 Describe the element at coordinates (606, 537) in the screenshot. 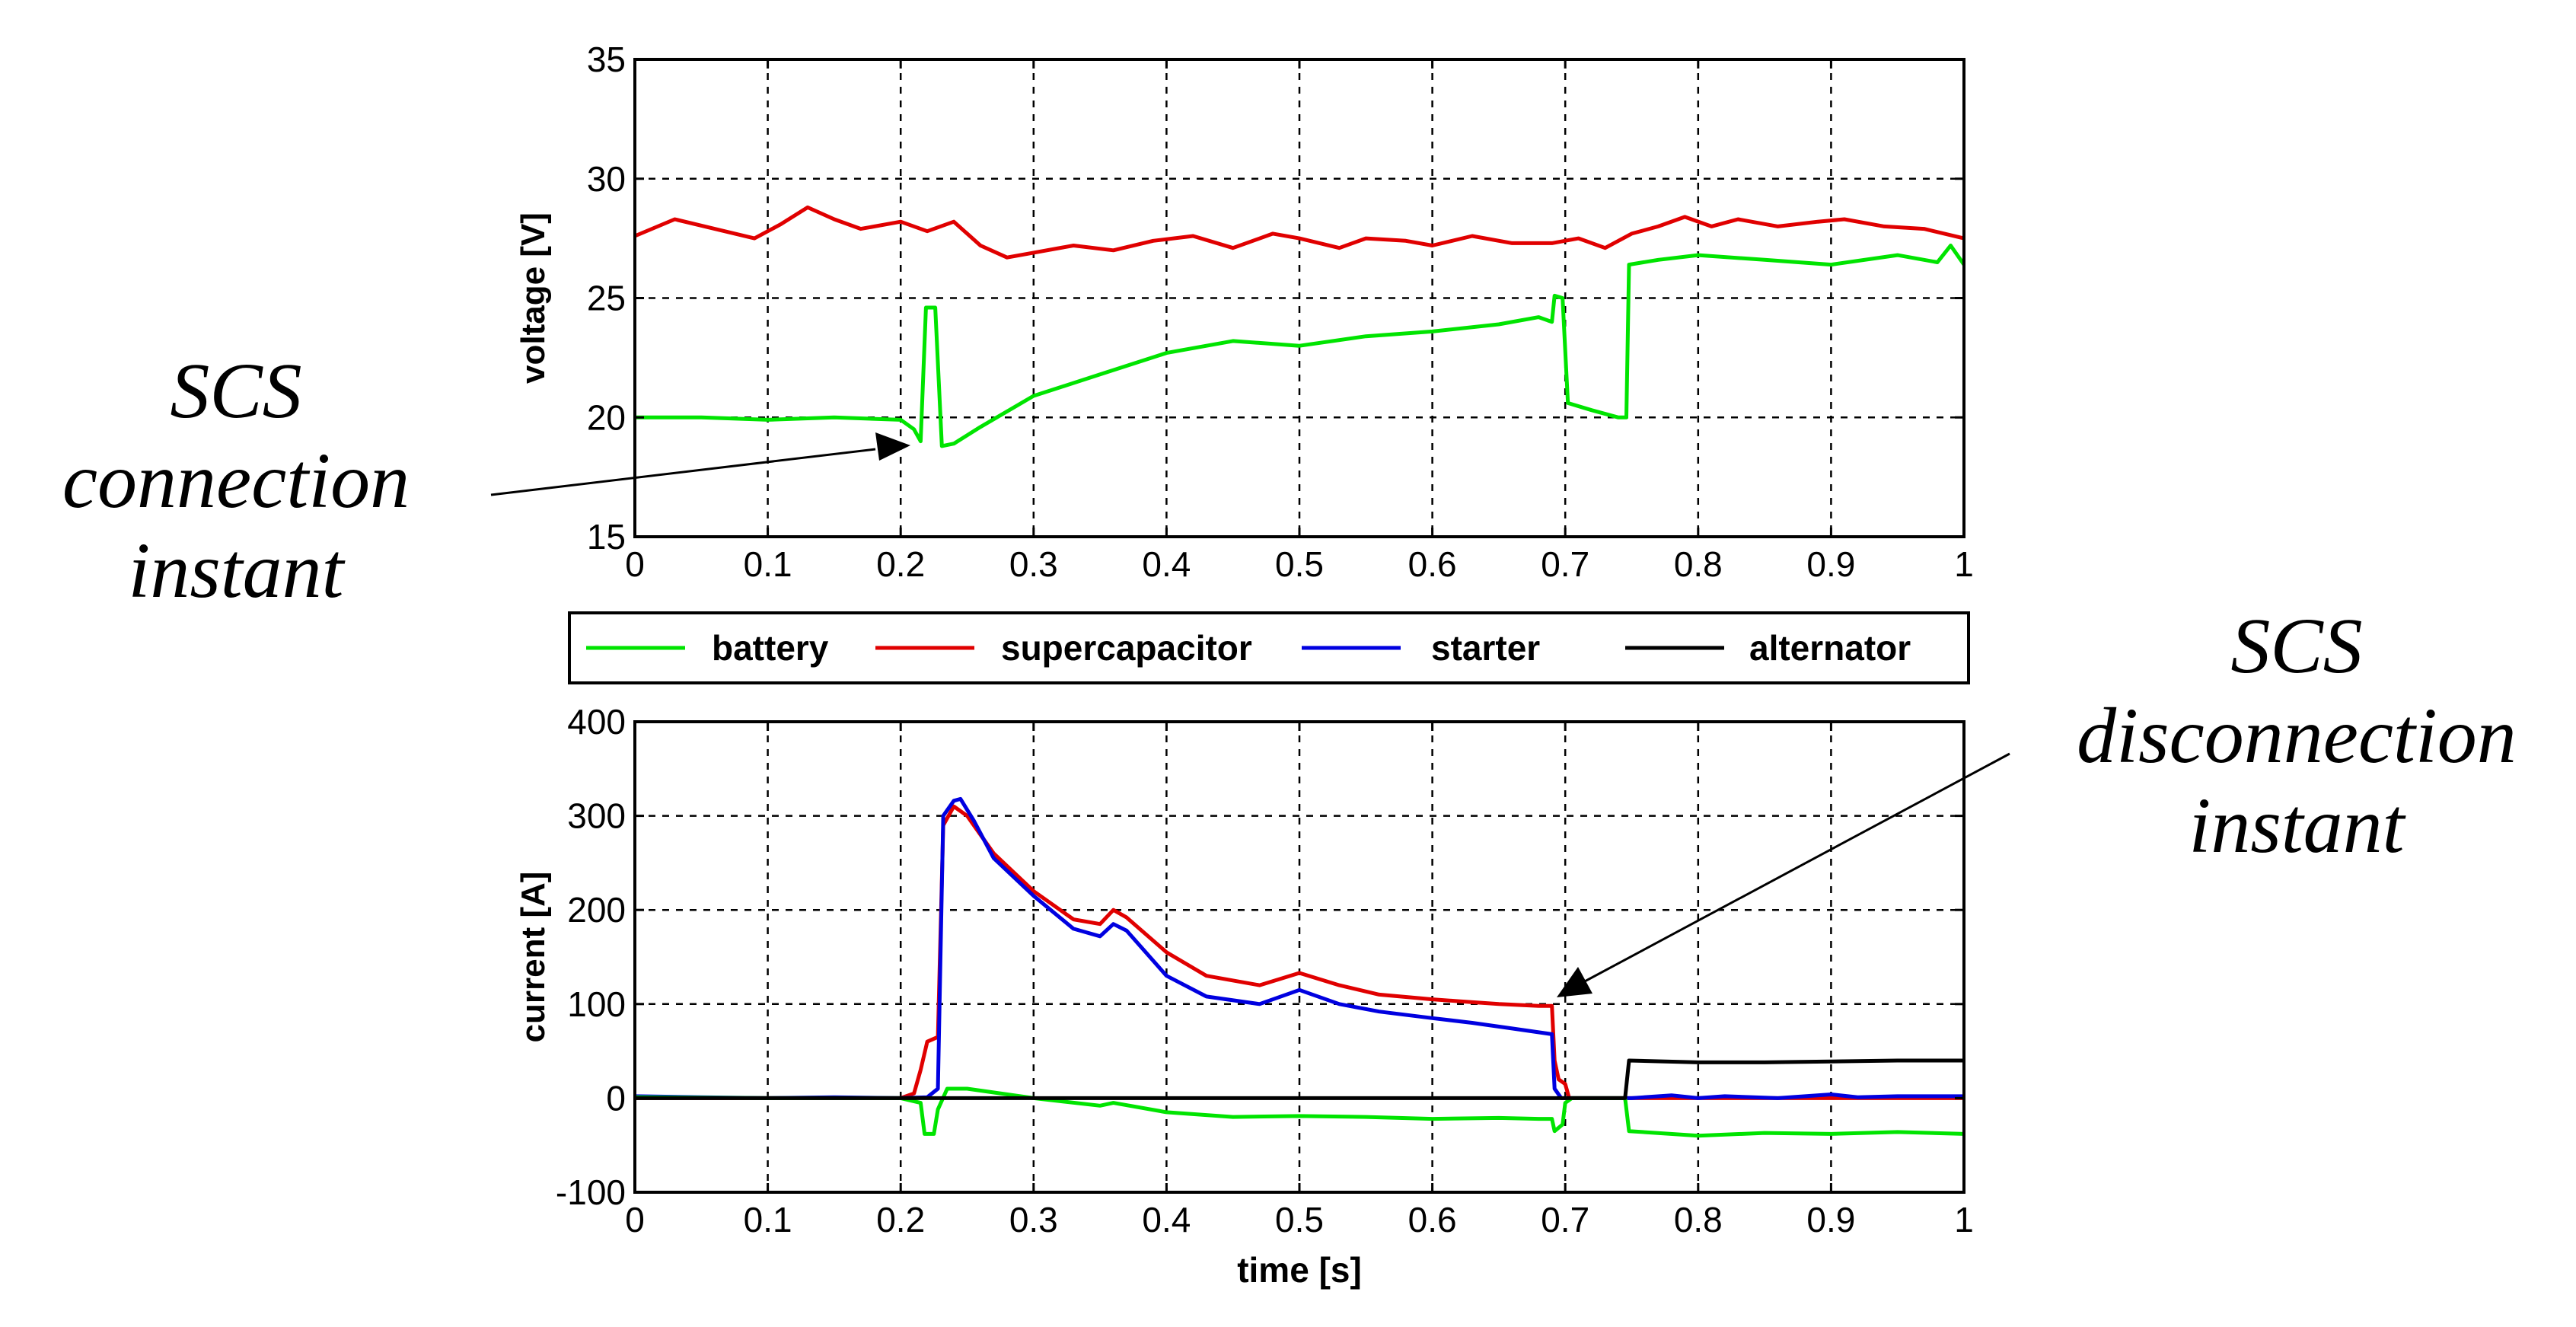

I see `voltage-y-tick-label: 15` at that location.